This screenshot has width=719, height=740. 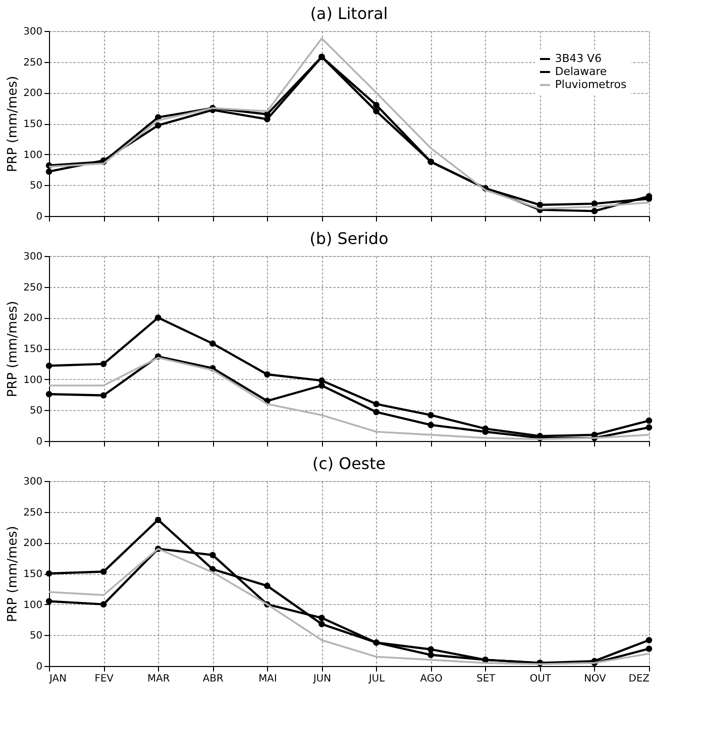 I want to click on x-tick-label: FEV, so click(x=104, y=679).